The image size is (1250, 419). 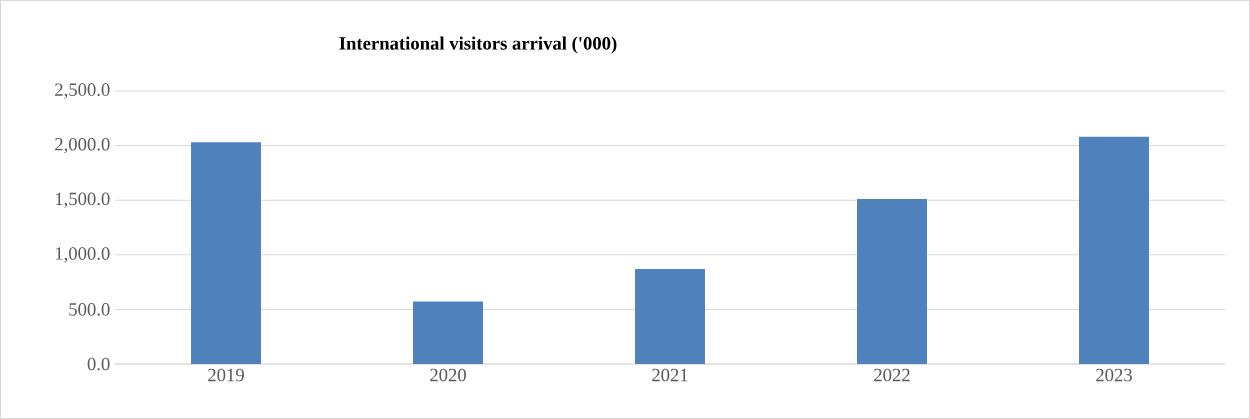 What do you see at coordinates (82, 145) in the screenshot?
I see `y-tick-label: 2,000.0` at bounding box center [82, 145].